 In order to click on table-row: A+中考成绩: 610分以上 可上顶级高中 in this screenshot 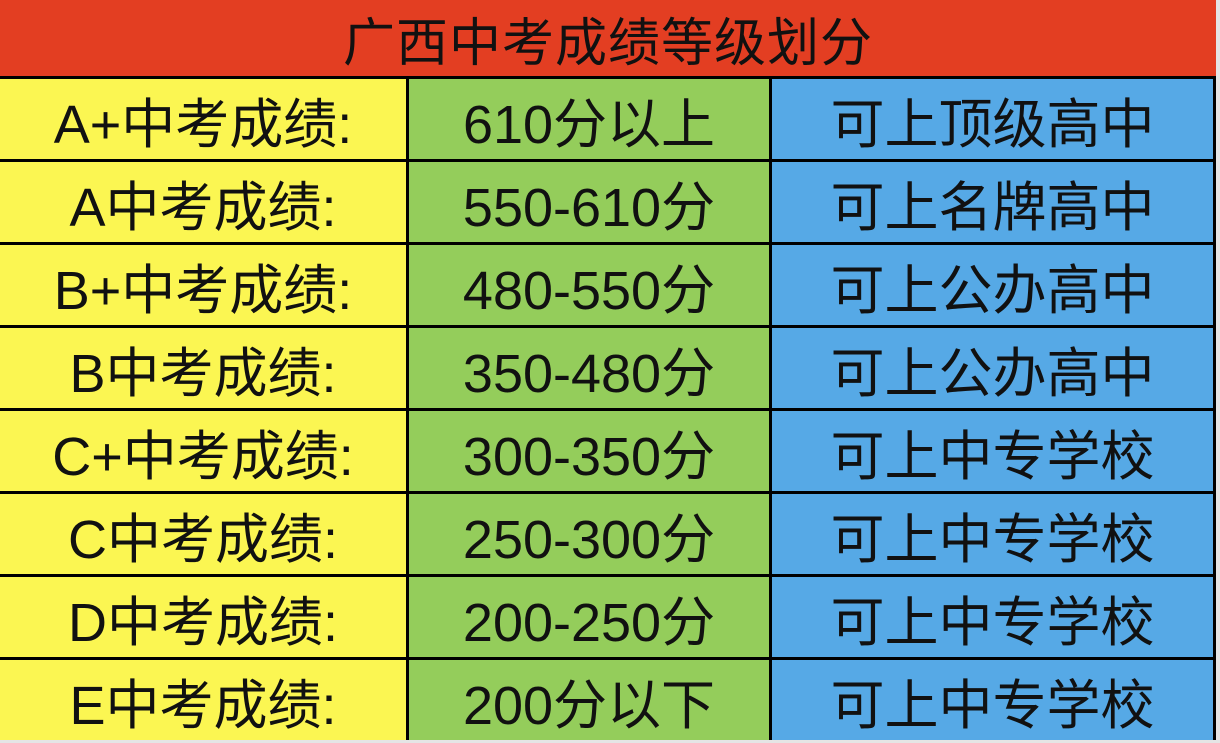, I will do `click(608, 119)`.